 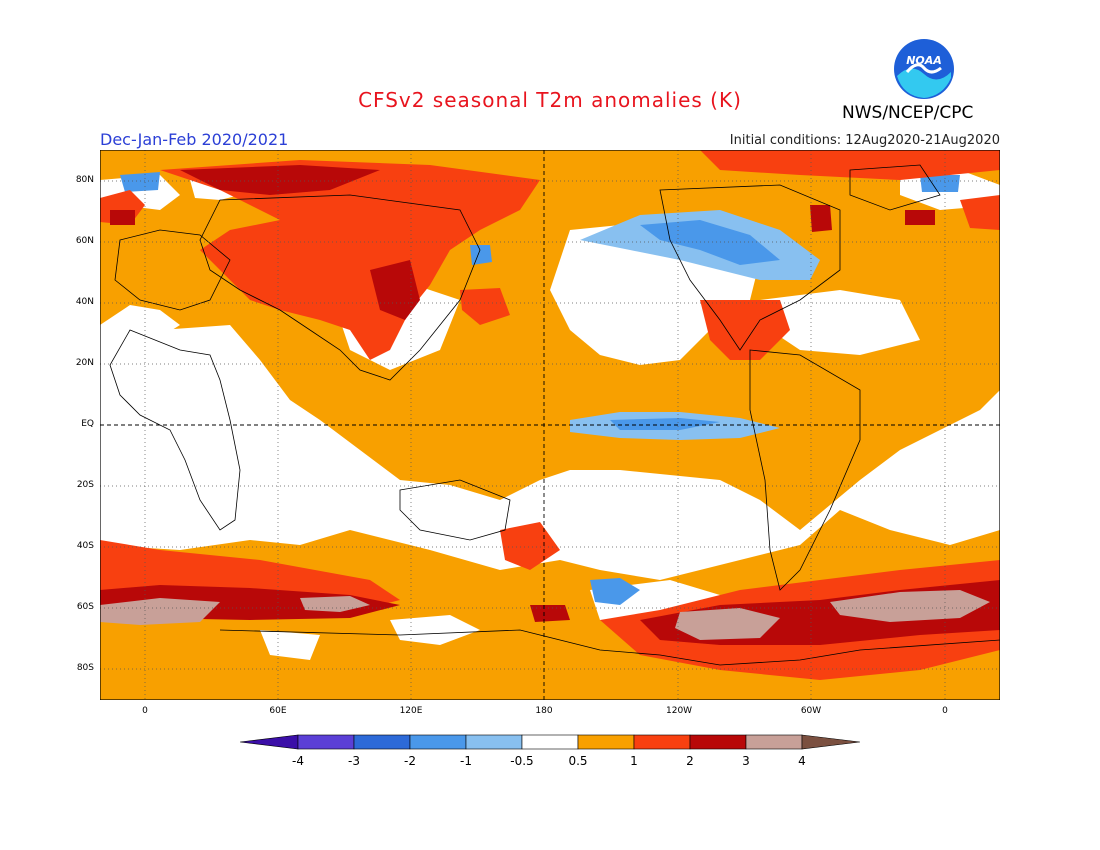 I want to click on latitude-tick-label: EQ, so click(x=87, y=424).